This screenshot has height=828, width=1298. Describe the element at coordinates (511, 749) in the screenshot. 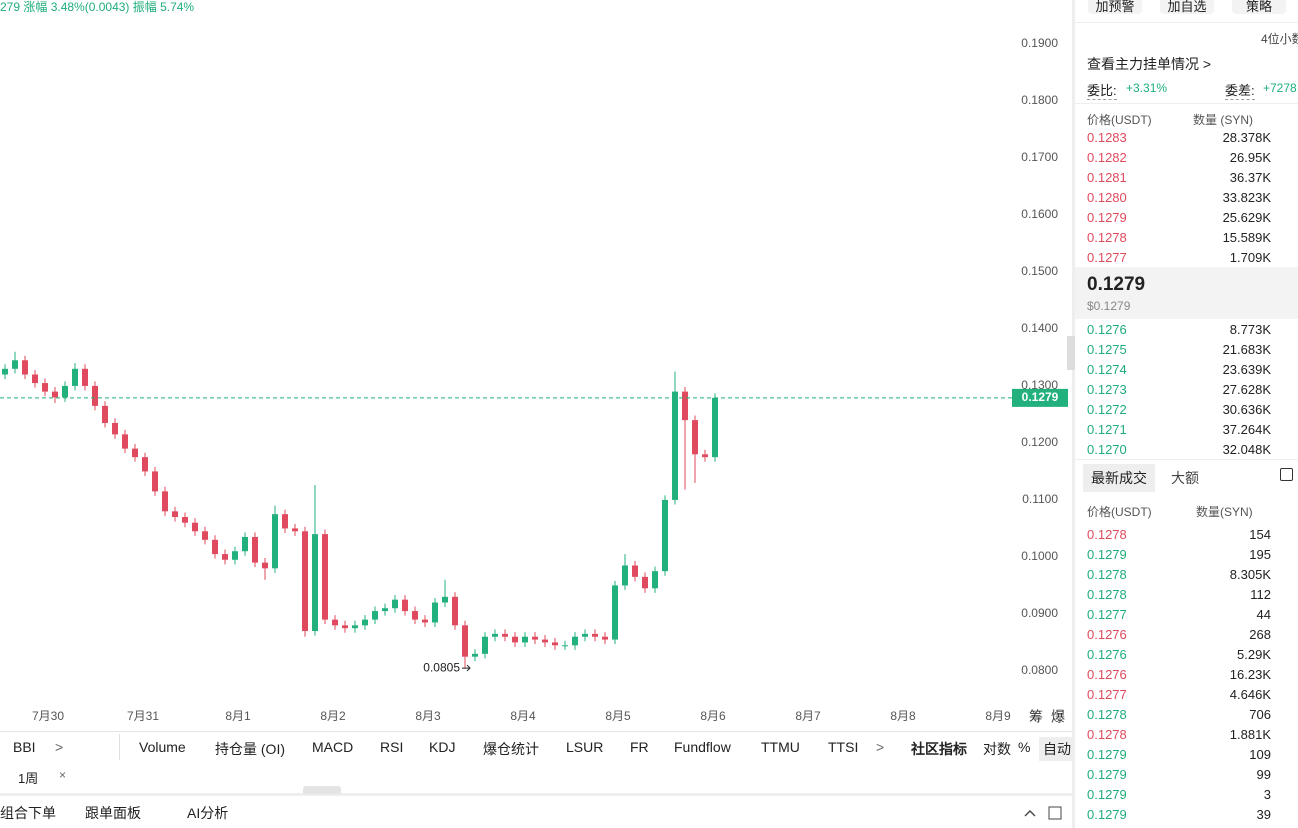

I see `indicator: 爆仓统计` at that location.